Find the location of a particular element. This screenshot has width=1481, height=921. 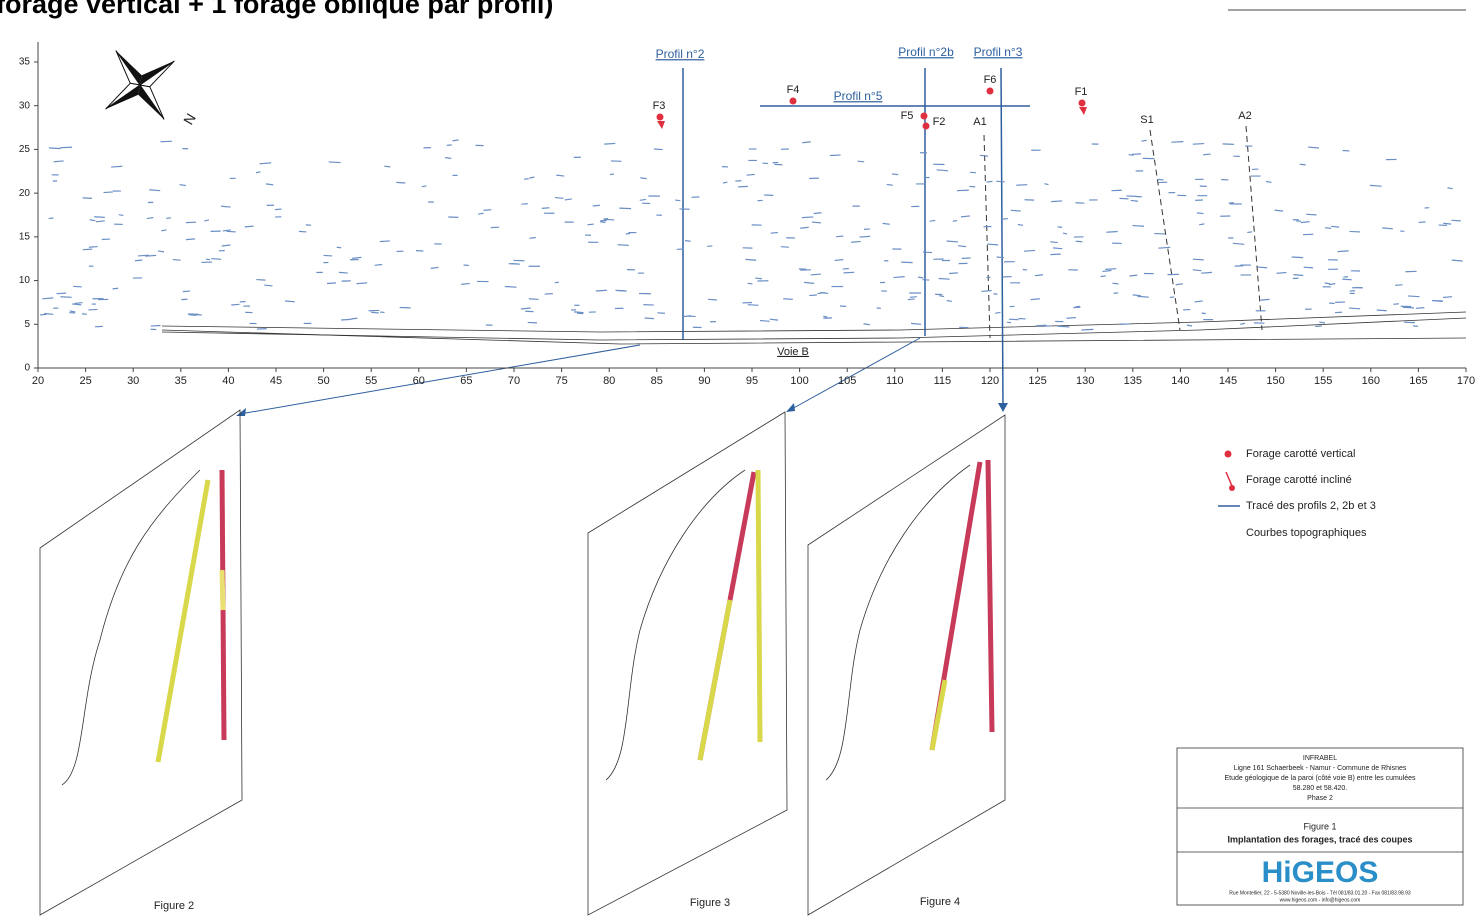

x-tick-label: 105 is located at coordinates (847, 381).